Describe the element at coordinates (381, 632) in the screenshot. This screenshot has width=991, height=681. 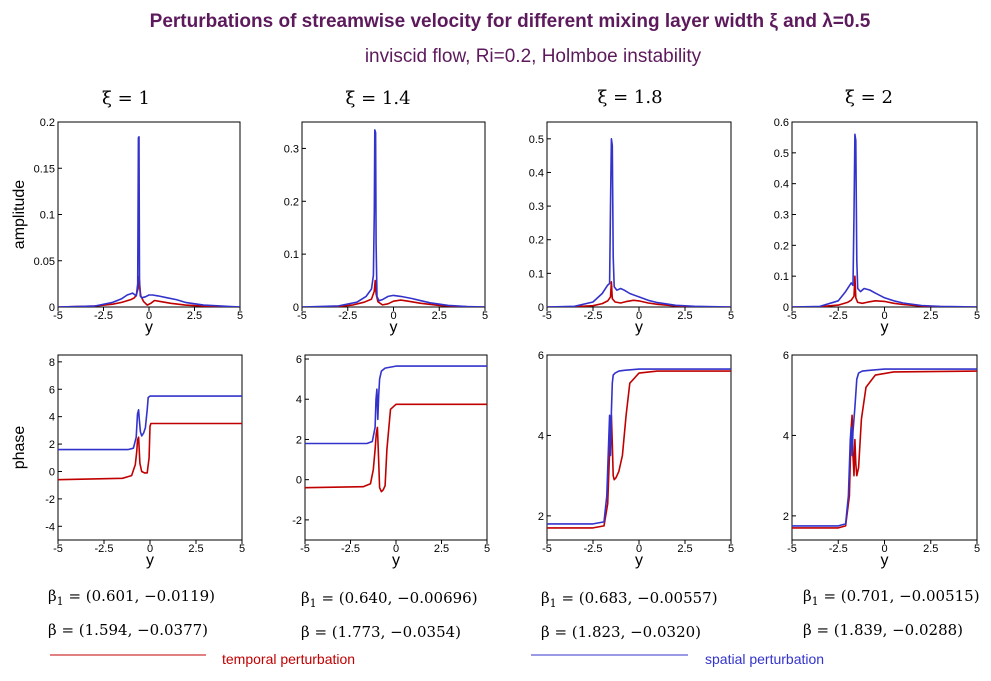
I see `beta-label-2: β = (1.773, −0.0354)` at that location.